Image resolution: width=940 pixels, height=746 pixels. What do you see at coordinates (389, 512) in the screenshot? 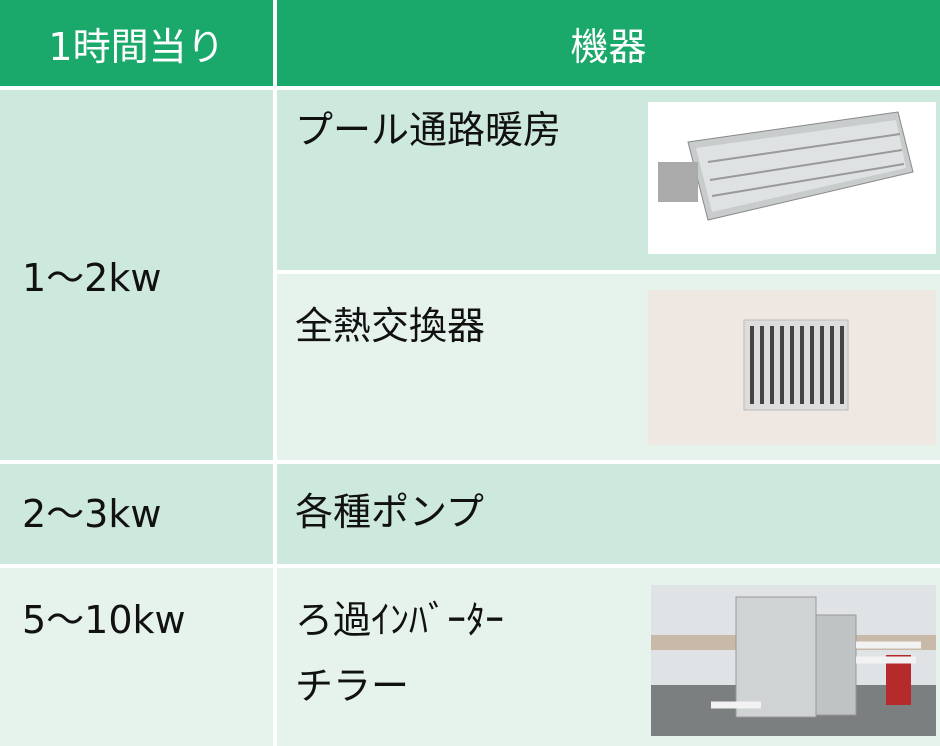
I see `device-text: 各種ポンプ` at bounding box center [389, 512].